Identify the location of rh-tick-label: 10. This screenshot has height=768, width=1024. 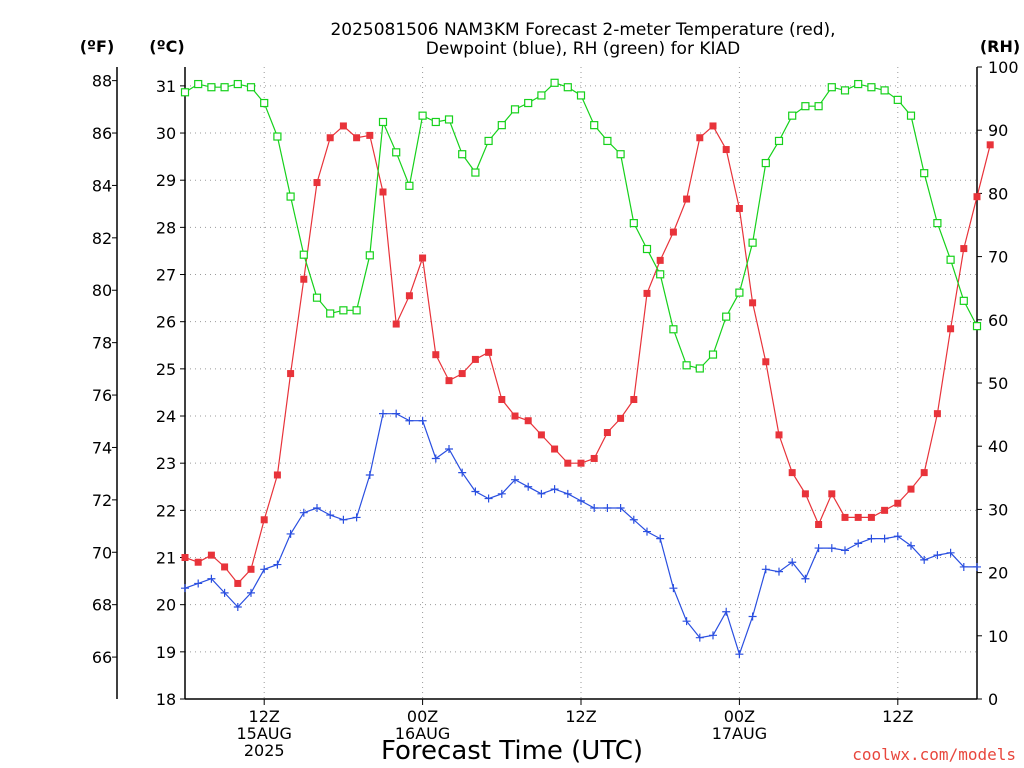
(998, 636).